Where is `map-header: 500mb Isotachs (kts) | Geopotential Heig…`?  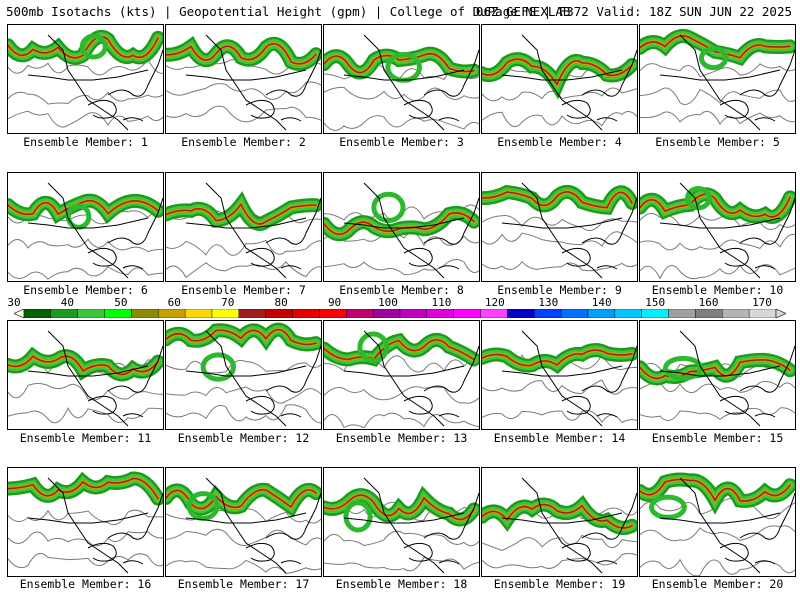
map-header: 500mb Isotachs (kts) | Geopotential Heig… is located at coordinates (401, 13).